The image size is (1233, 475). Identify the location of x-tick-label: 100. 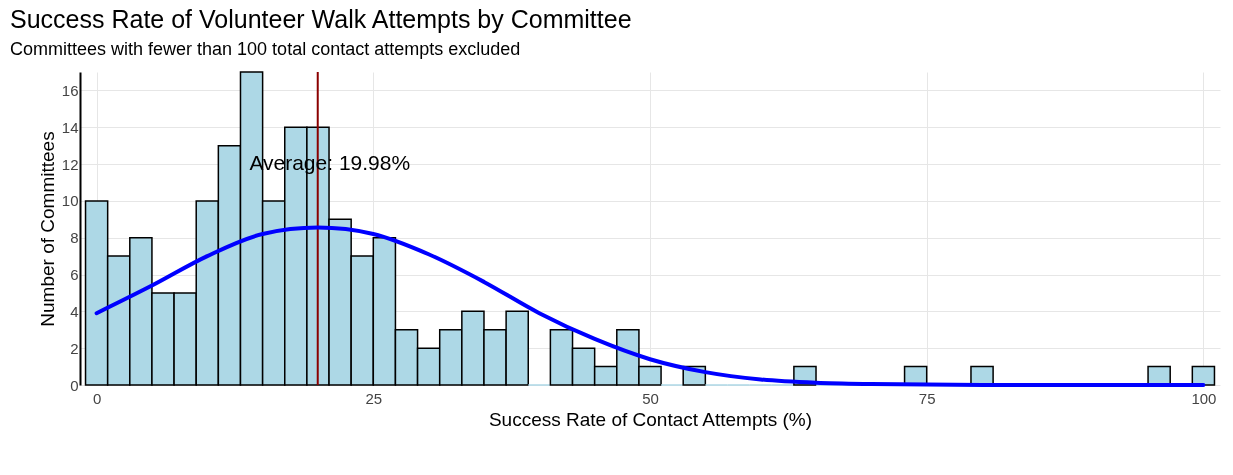
(1204, 398).